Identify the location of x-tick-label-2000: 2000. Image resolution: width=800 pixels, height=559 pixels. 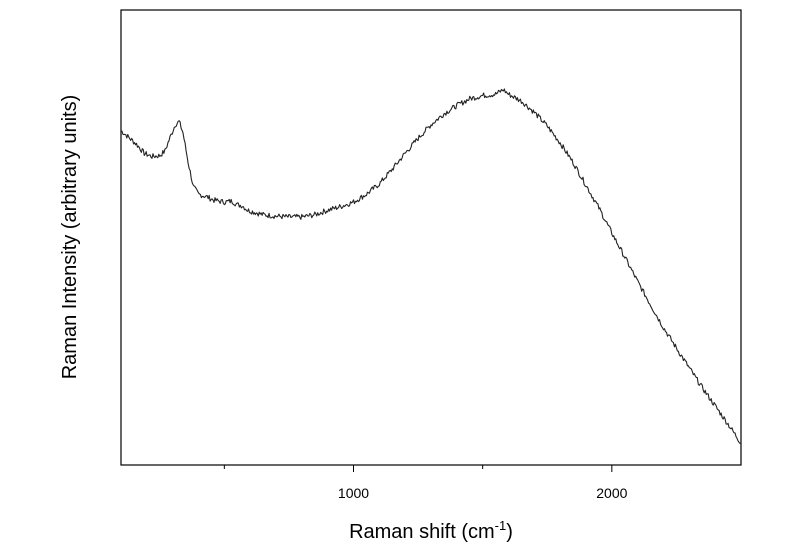
(611, 493).